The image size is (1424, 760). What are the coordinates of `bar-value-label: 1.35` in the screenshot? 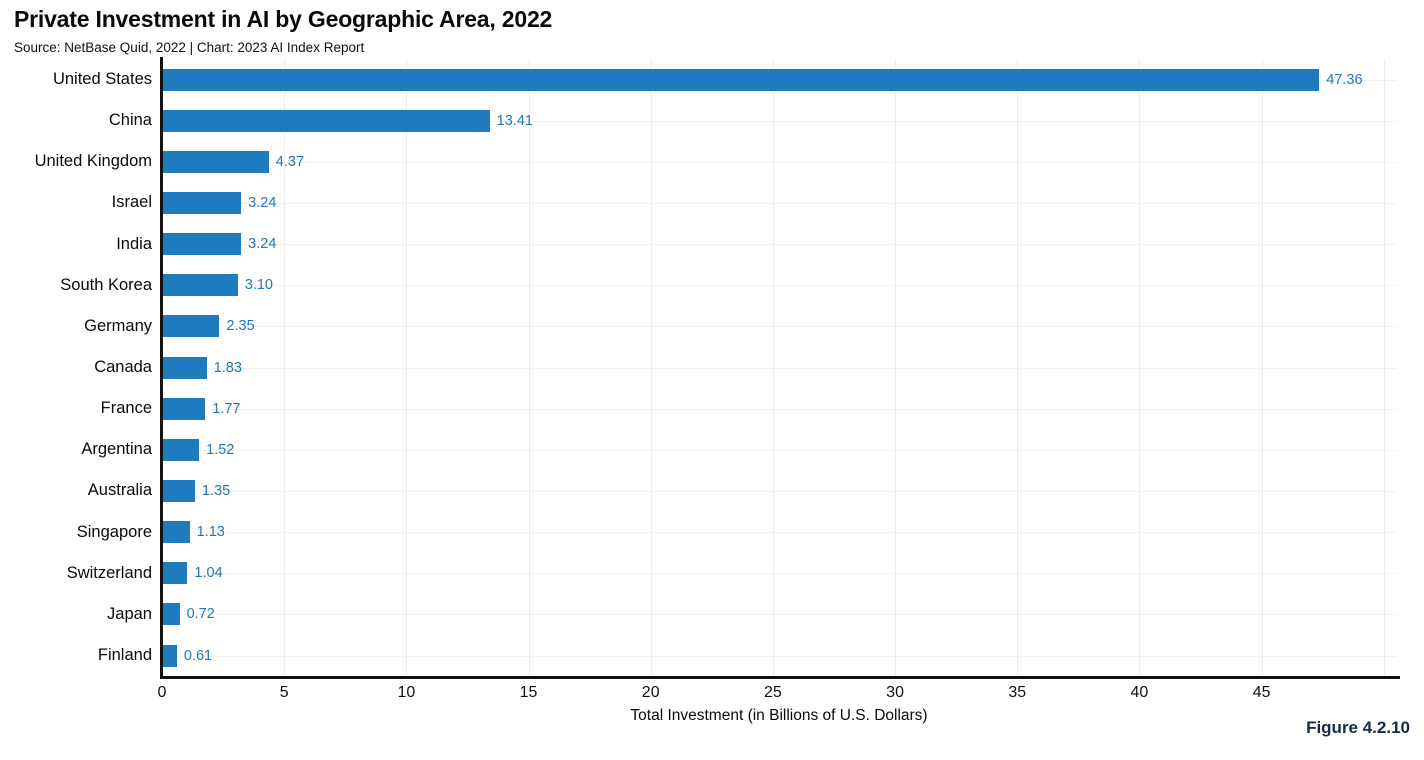 It's located at (216, 490).